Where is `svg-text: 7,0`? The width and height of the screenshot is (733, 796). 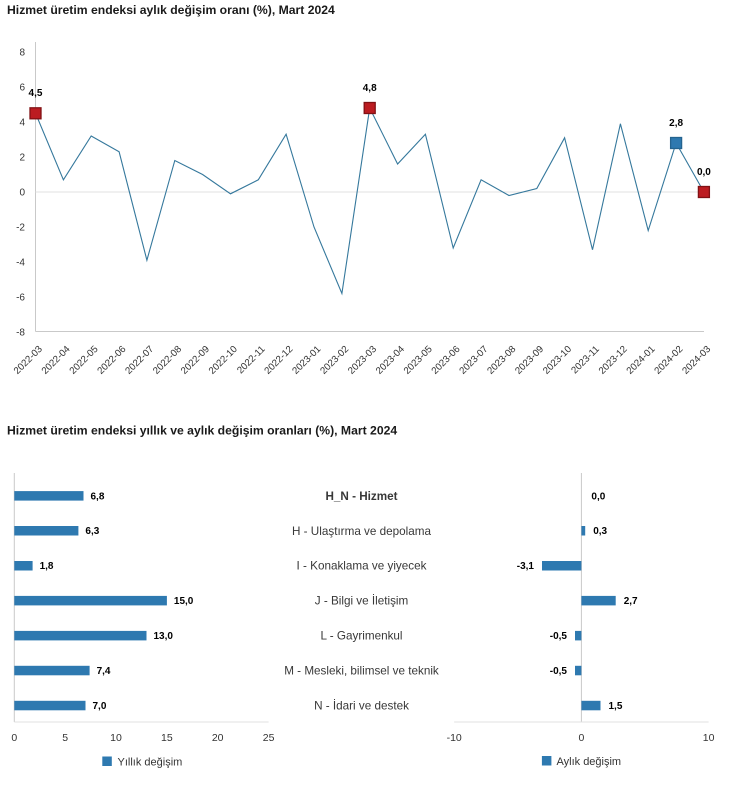 svg-text: 7,0 is located at coordinates (100, 706).